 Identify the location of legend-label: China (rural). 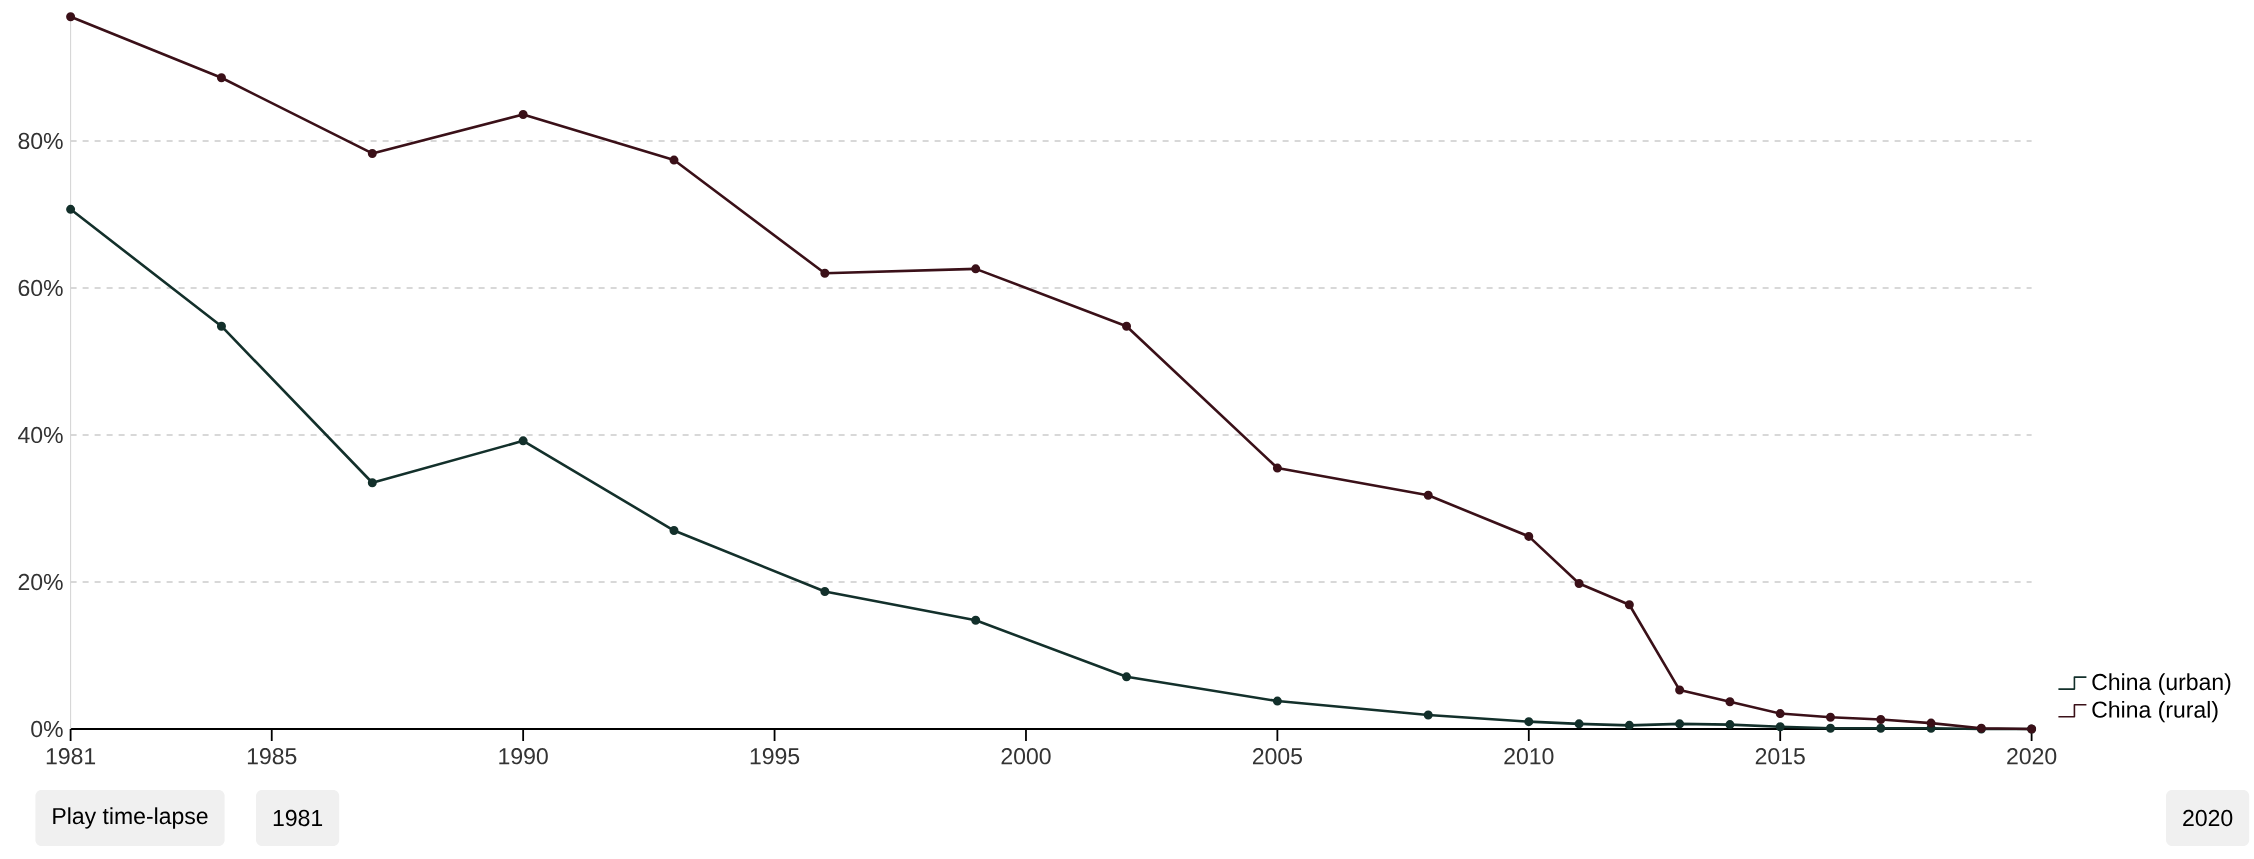
(2155, 711).